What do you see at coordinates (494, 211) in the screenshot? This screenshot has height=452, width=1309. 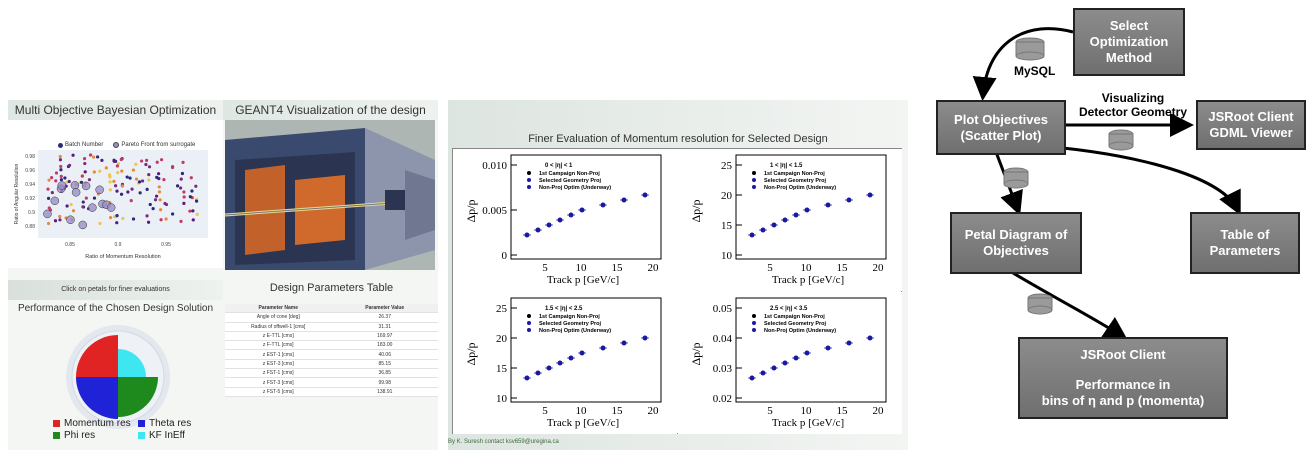 I see `plot-ytick: 0.005` at bounding box center [494, 211].